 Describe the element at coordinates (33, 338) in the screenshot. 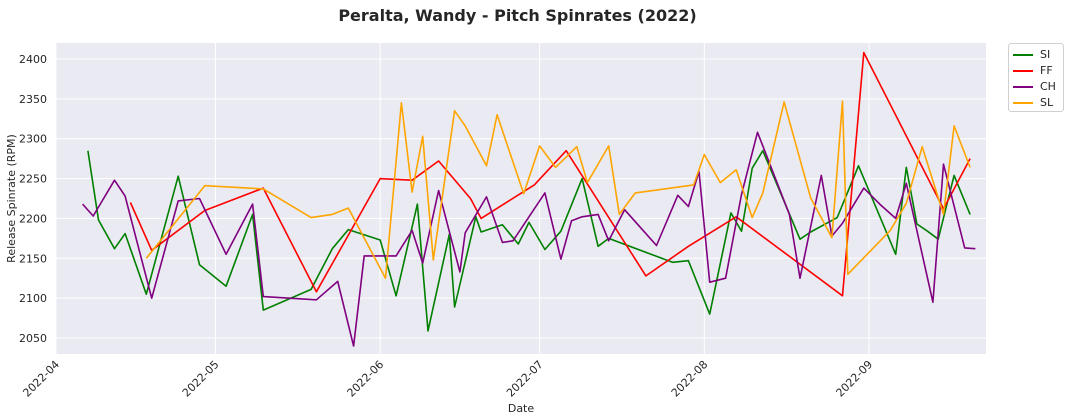

I see `y-tick-label: 2050` at that location.